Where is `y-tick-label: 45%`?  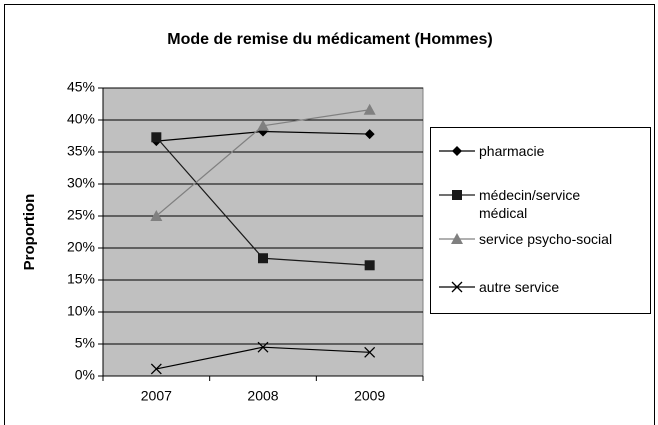
y-tick-label: 45% is located at coordinates (81, 87).